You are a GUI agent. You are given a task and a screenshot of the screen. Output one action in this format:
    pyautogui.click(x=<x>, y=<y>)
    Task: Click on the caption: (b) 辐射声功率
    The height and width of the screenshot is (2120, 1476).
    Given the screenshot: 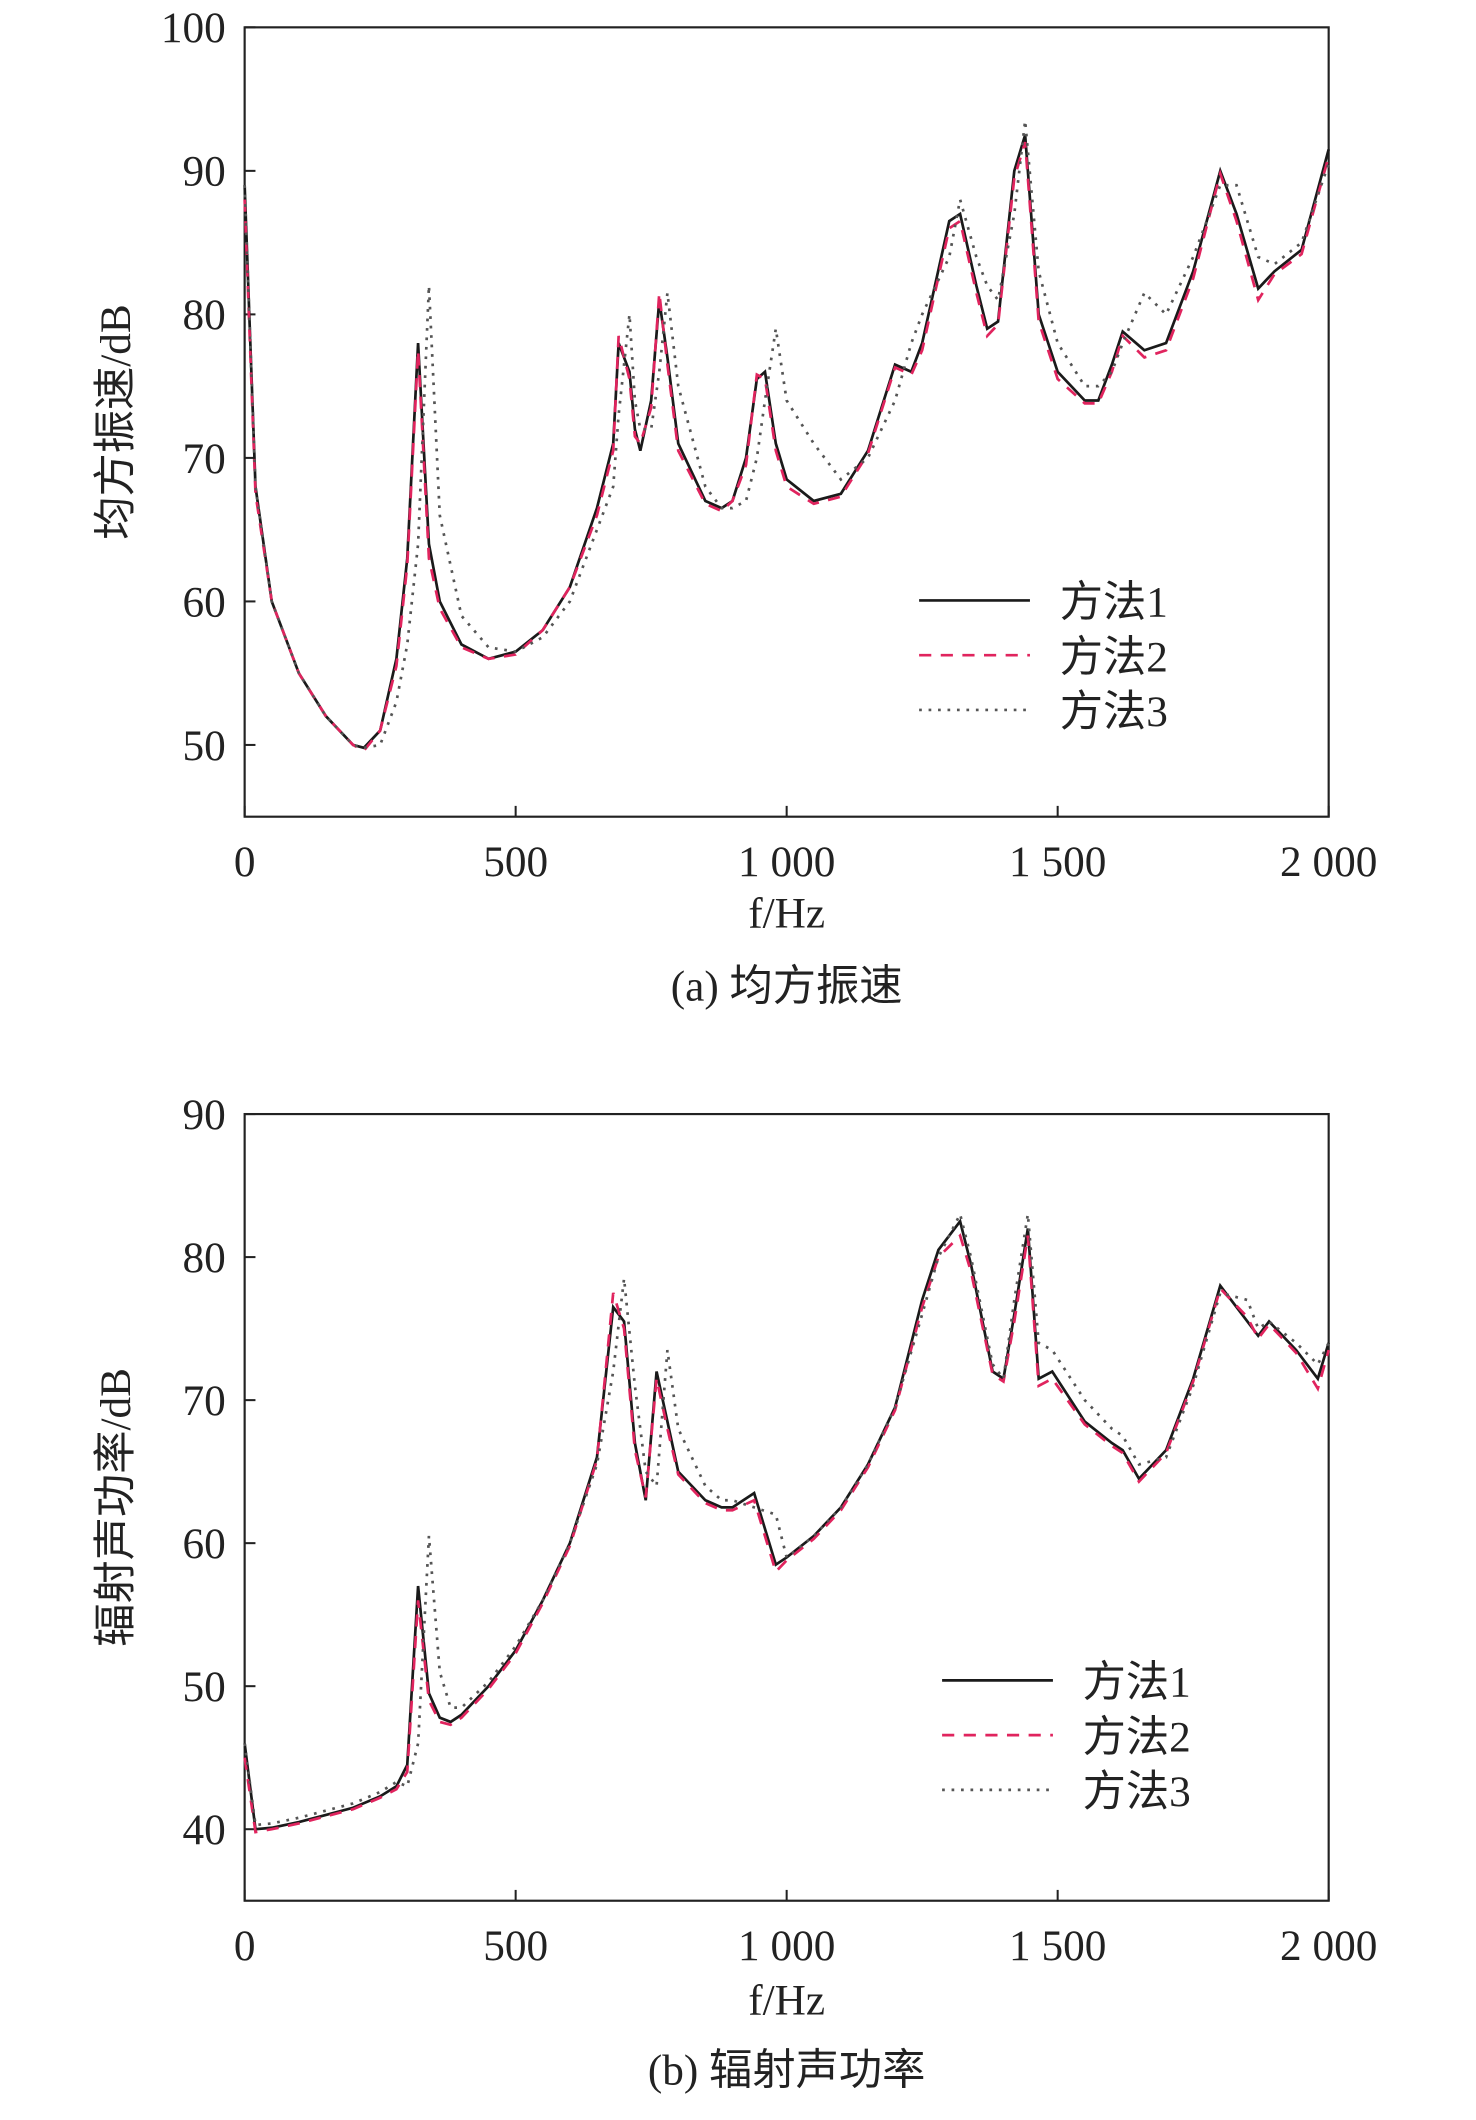 What is the action you would take?
    pyautogui.click(x=787, y=2071)
    